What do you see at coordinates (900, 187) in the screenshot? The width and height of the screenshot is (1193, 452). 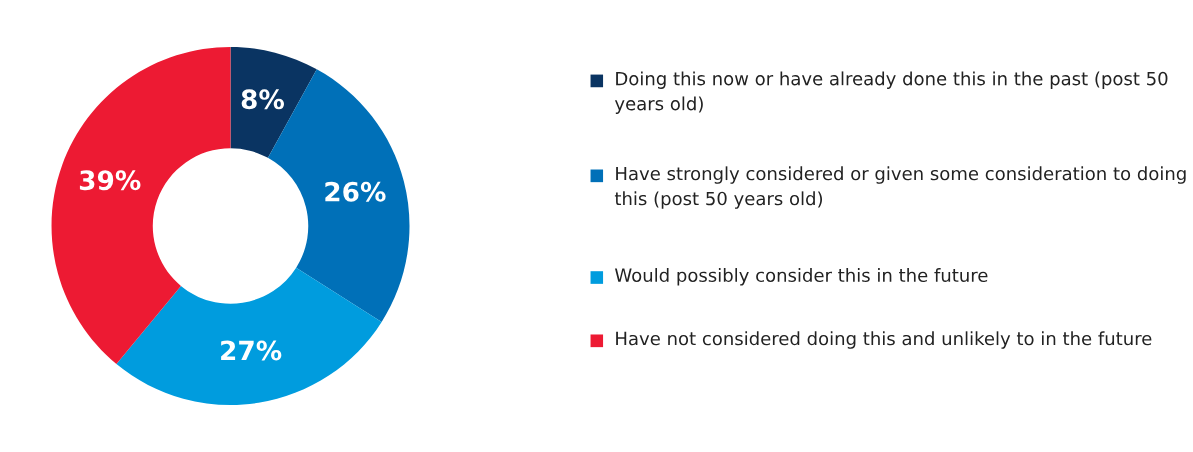 I see `legend-label: Have strongly considered or given some consideration to doing this (post 50 years old)` at bounding box center [900, 187].